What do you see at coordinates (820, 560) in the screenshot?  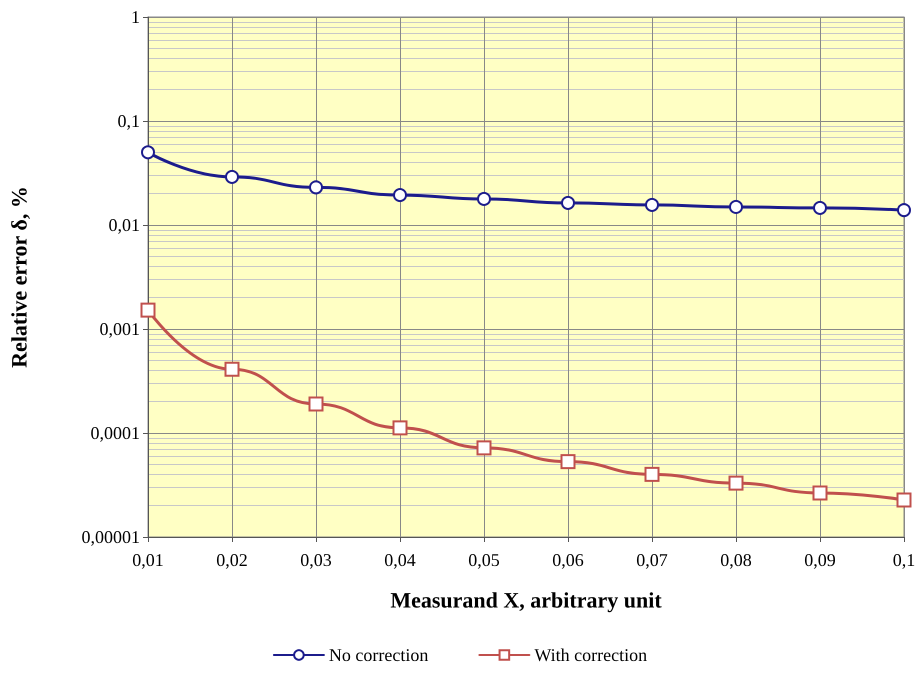 I see `x-tick-label: 0,09` at bounding box center [820, 560].